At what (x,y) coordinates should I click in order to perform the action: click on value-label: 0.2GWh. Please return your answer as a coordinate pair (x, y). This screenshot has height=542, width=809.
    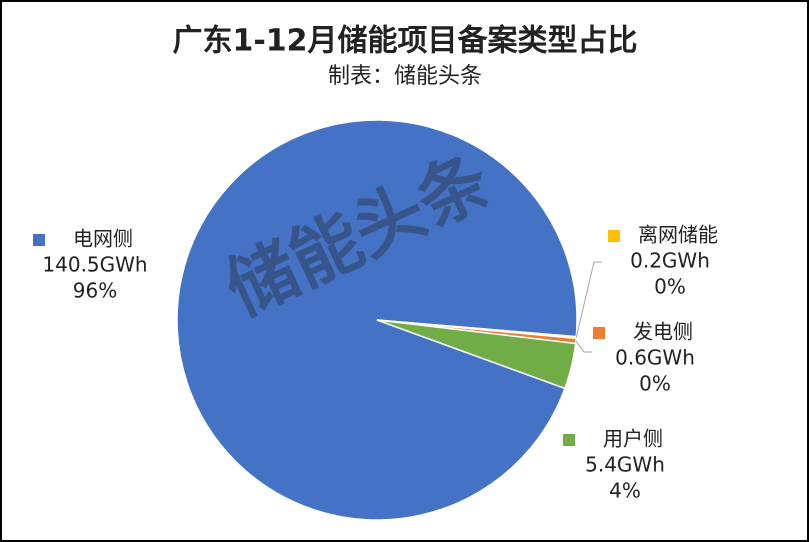
    Looking at the image, I should click on (670, 261).